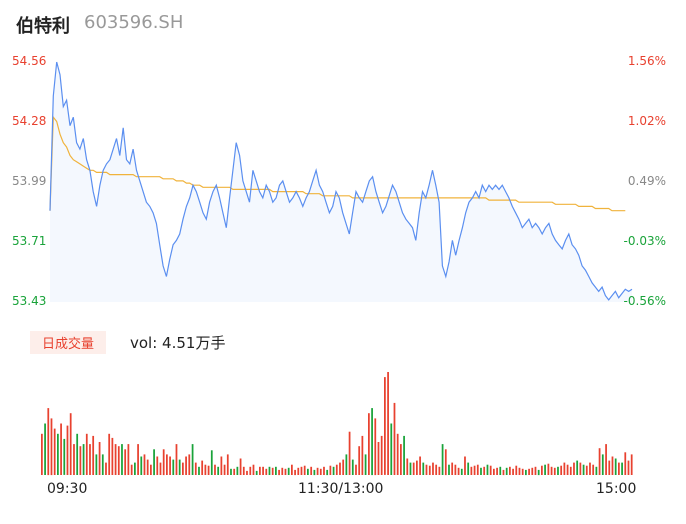 The width and height of the screenshot is (686, 524). I want to click on volume-text: vol: 4.51万手, so click(178, 343).